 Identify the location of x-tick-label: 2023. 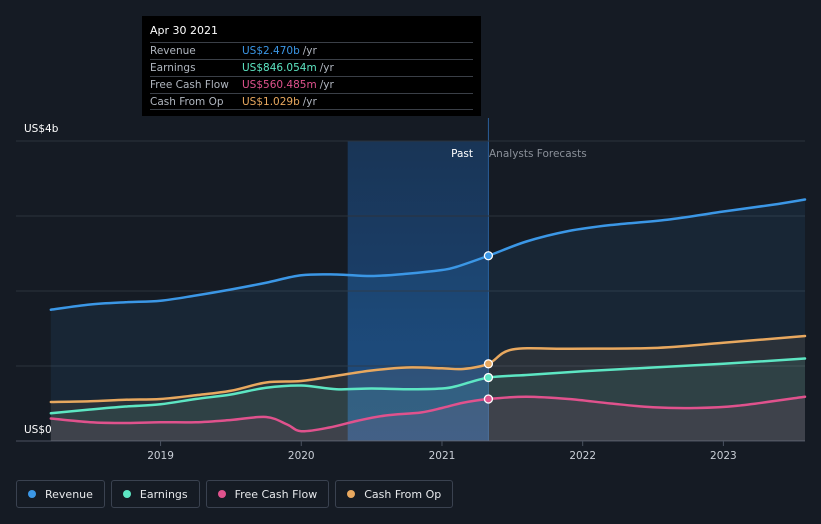
(723, 456).